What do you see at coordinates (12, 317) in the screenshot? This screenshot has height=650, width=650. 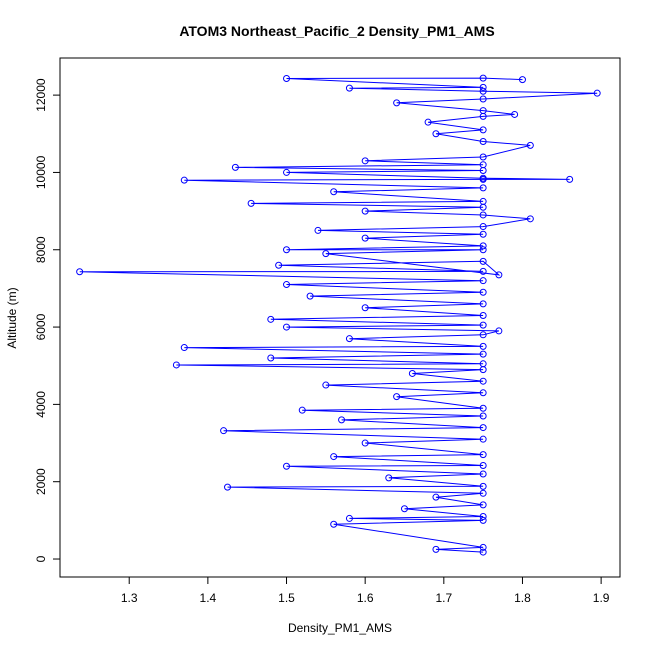 I see `y-axis-label: Altitude (m)` at bounding box center [12, 317].